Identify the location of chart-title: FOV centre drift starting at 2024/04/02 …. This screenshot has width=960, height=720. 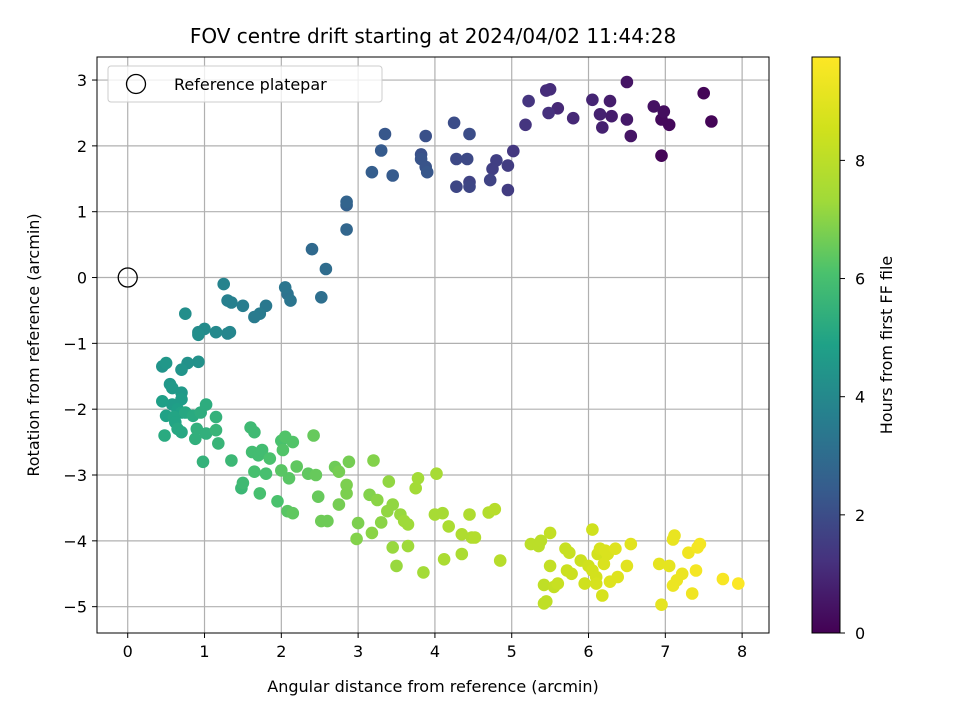
(433, 36).